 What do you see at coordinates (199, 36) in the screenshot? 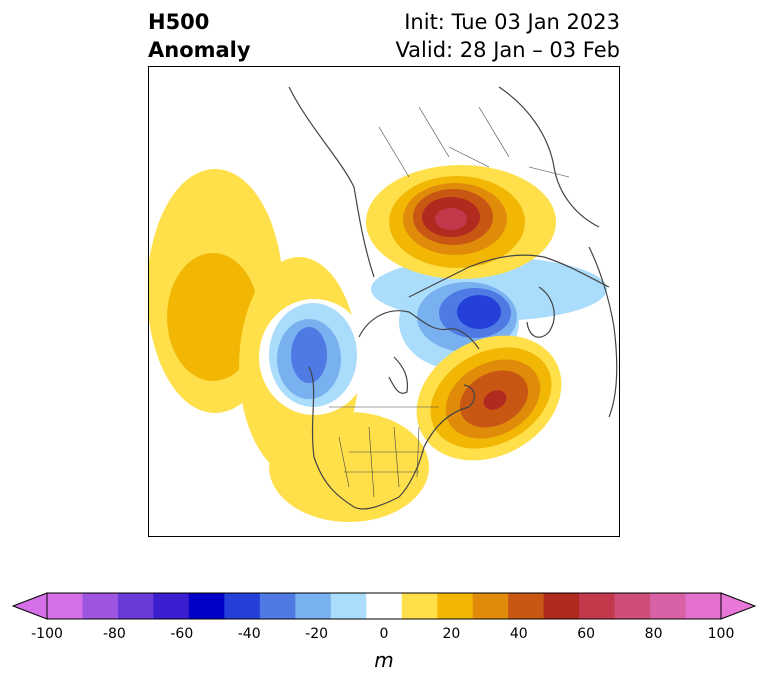
I see `title-left: H500 Anomaly` at bounding box center [199, 36].